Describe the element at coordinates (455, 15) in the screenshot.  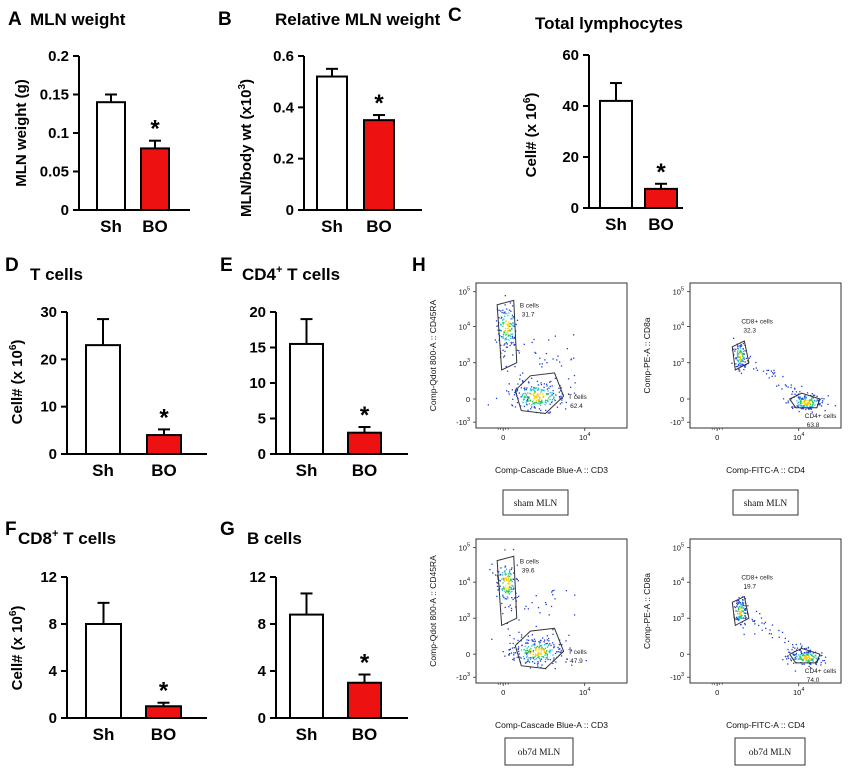
I see `panel-letter-c: C` at that location.